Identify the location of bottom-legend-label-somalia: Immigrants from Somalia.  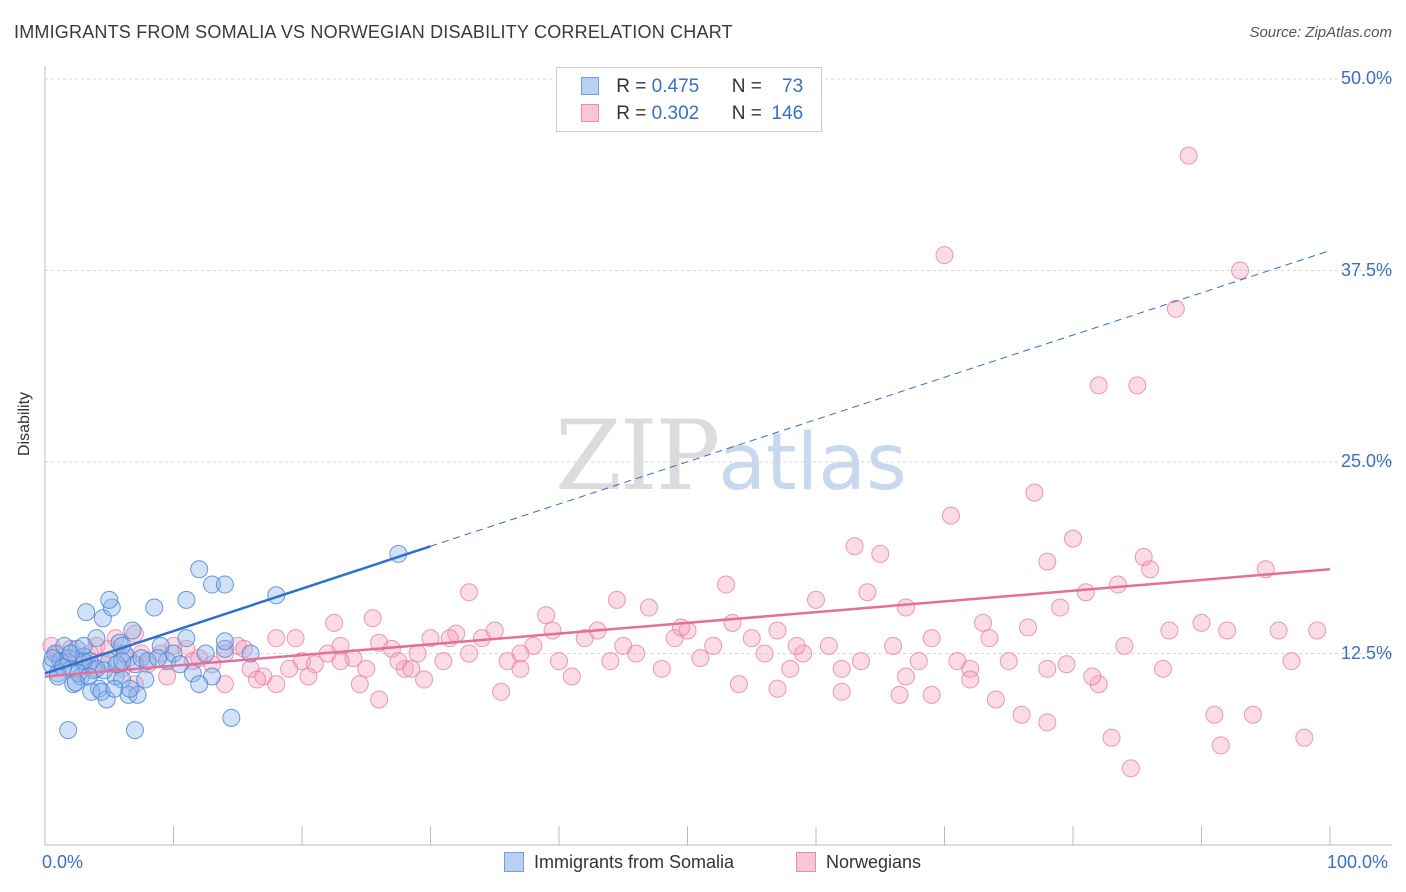
(634, 862).